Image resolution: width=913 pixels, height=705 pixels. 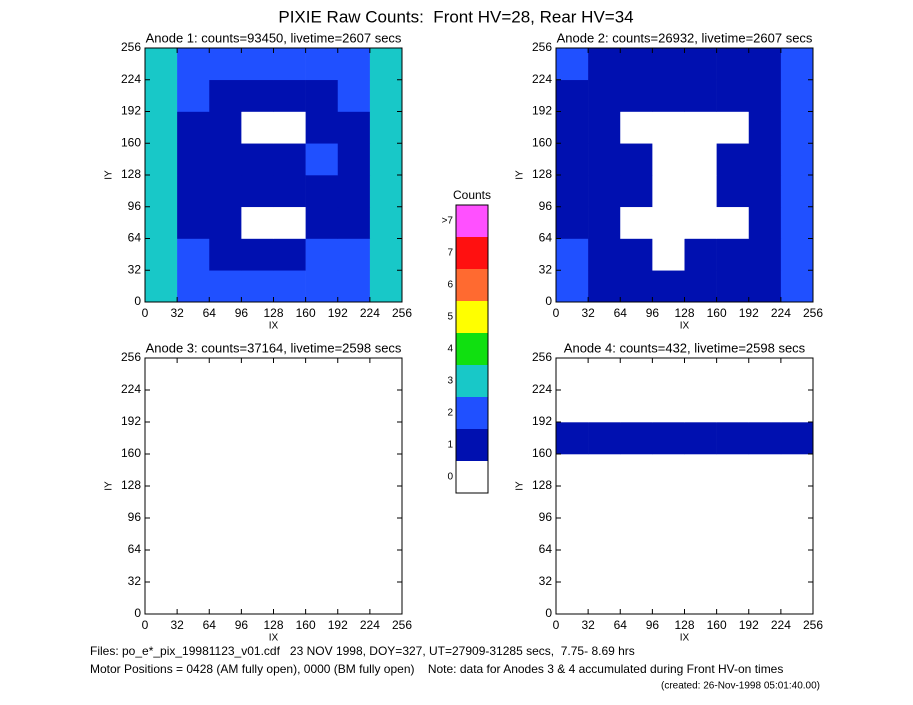 I want to click on x-tick-label: 32, so click(x=177, y=625).